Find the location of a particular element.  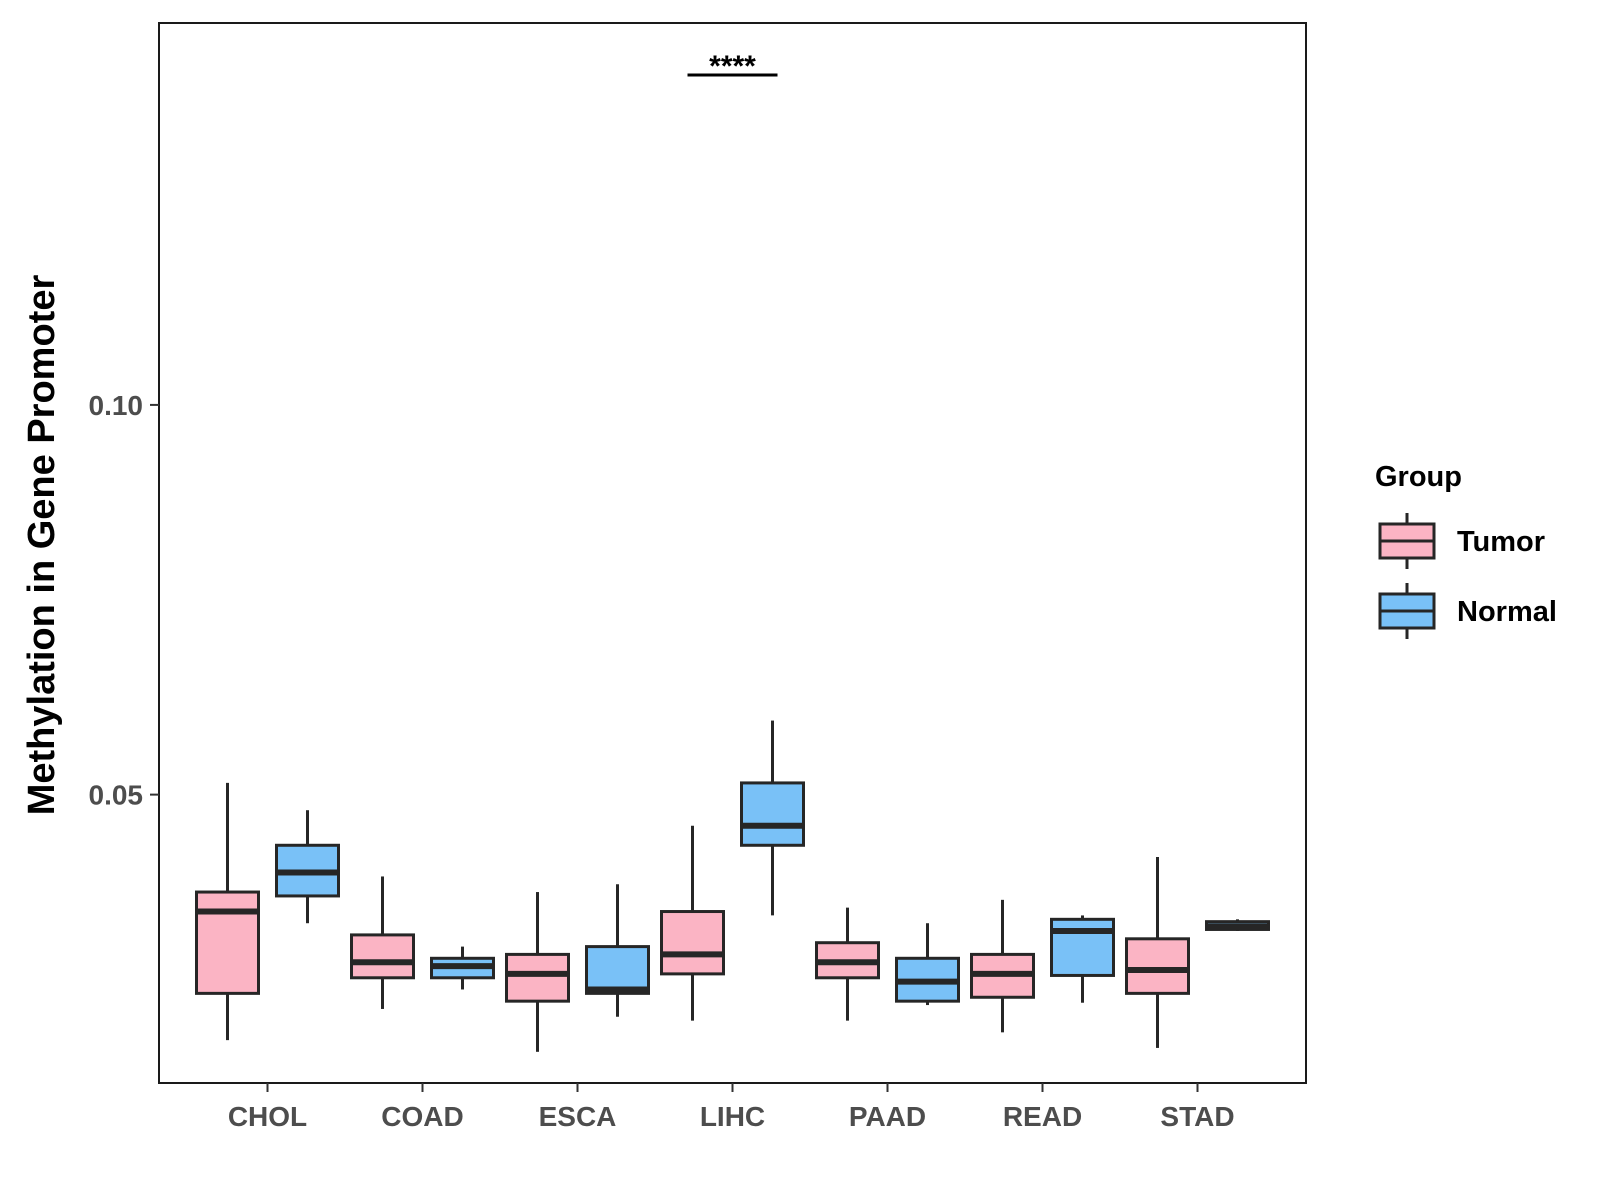

box-normal-lihc is located at coordinates (772, 818).